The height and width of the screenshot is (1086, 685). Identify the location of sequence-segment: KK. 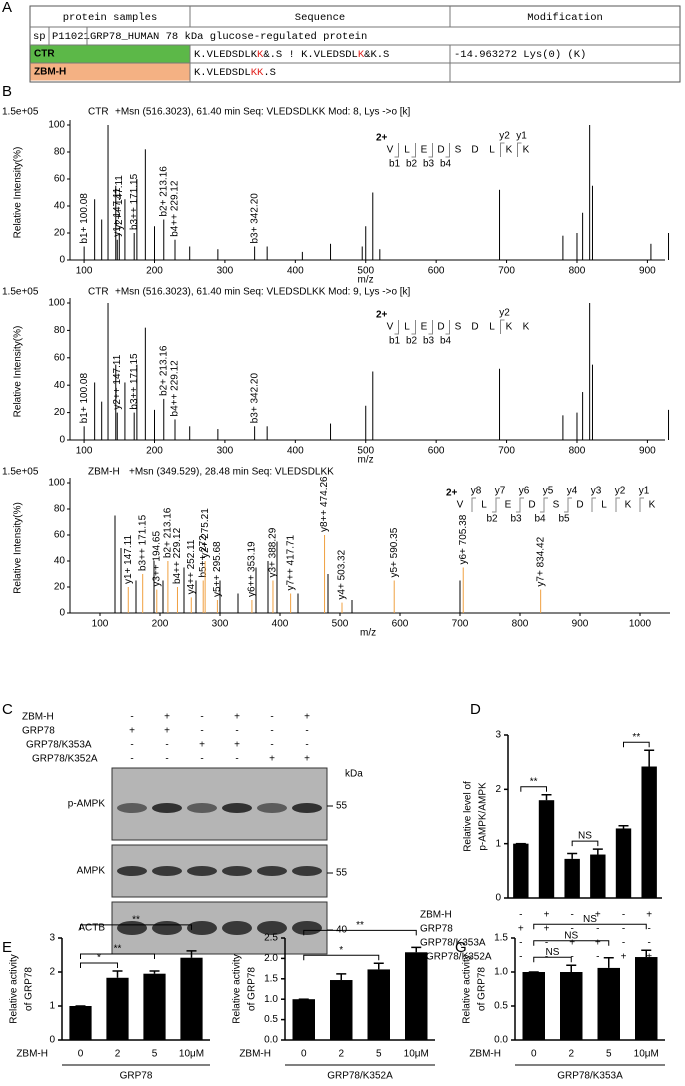
(257, 73).